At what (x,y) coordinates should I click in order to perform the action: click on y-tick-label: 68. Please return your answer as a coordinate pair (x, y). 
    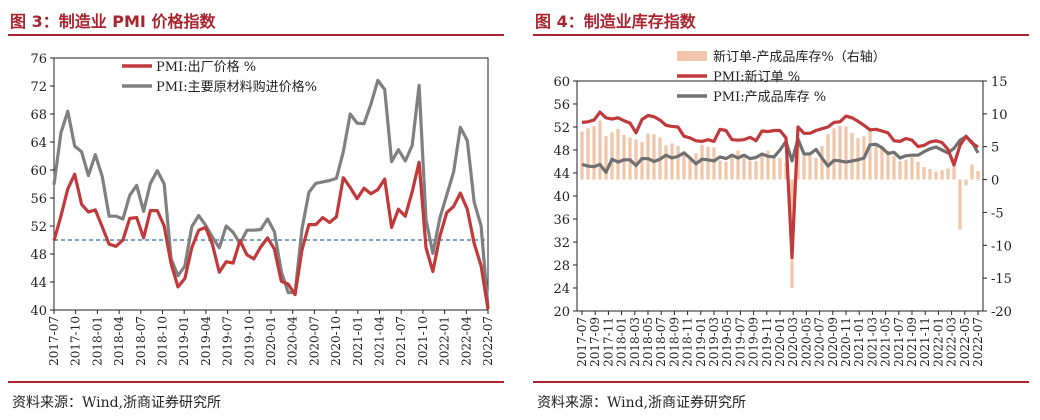
    Looking at the image, I should click on (38, 115).